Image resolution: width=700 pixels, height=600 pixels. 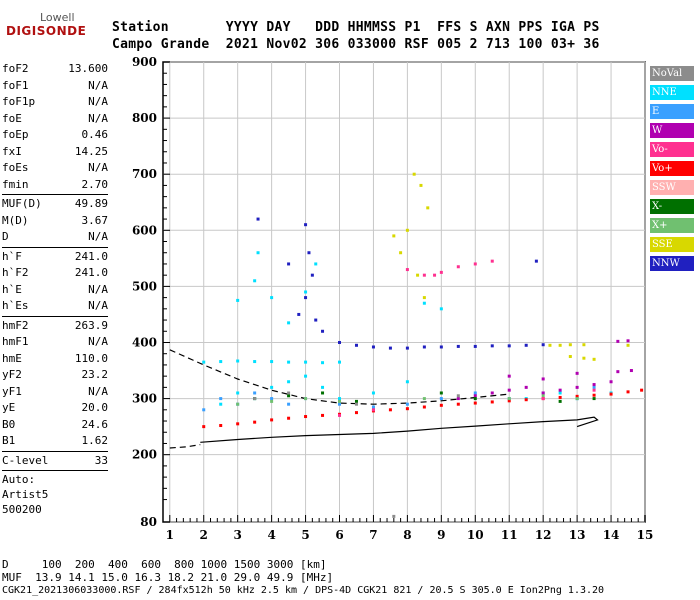 I want to click on param-label: yE, so click(x=9, y=407).